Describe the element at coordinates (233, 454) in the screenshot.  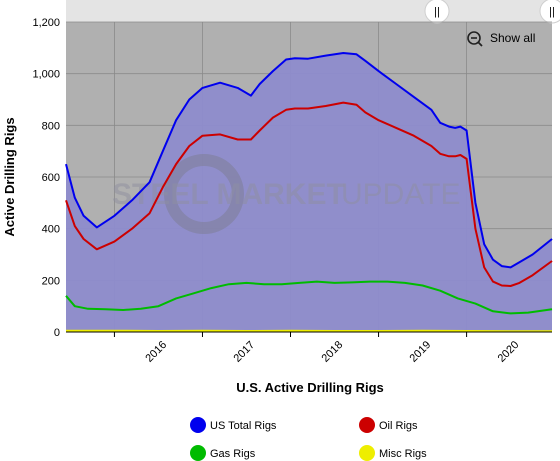
I see `legend-label: Gas Rigs` at that location.